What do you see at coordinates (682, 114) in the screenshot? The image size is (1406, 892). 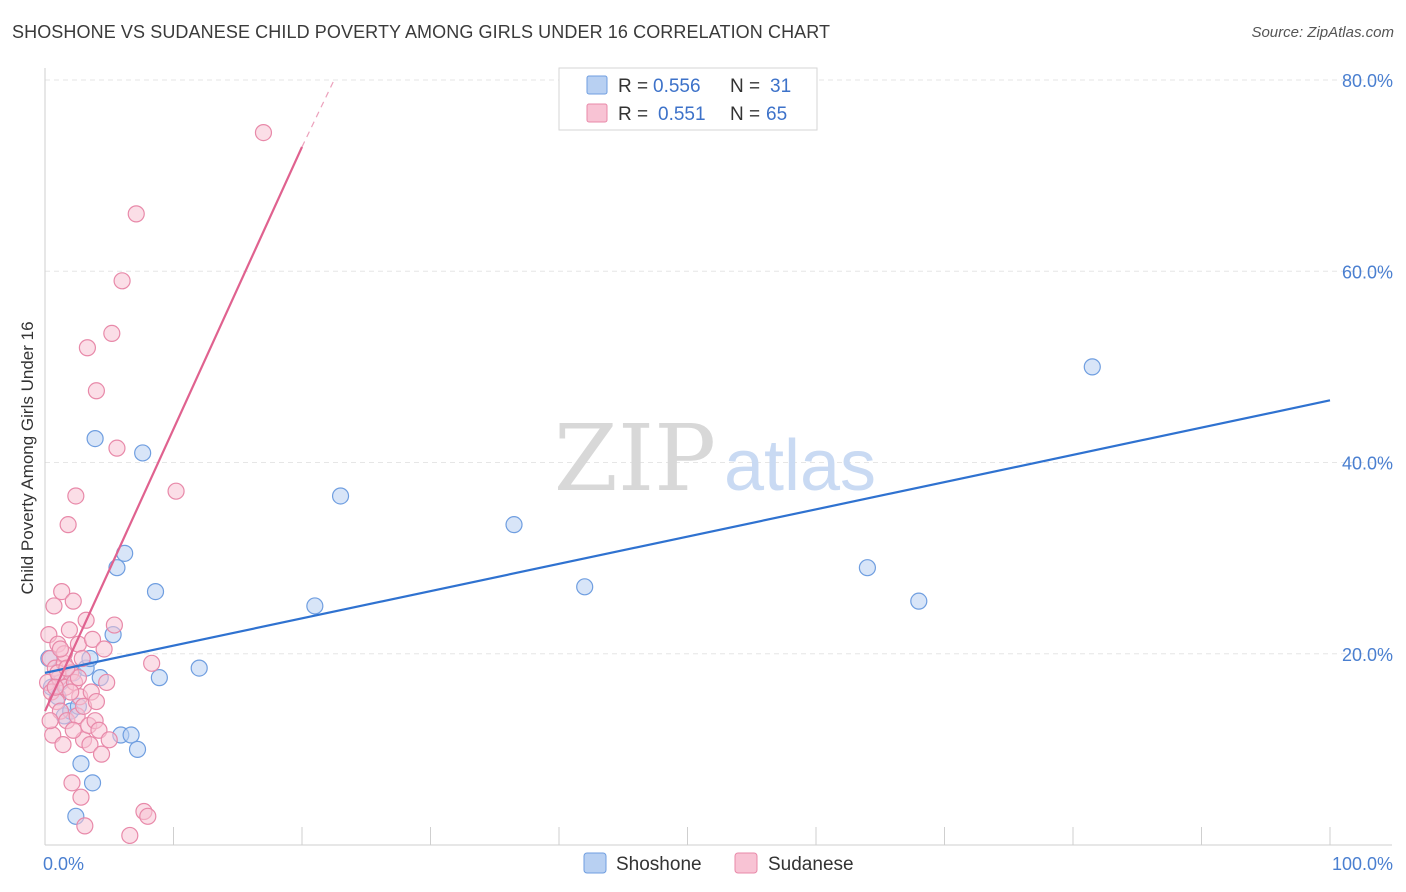 I see `legend-r-value: 0.551` at bounding box center [682, 114].